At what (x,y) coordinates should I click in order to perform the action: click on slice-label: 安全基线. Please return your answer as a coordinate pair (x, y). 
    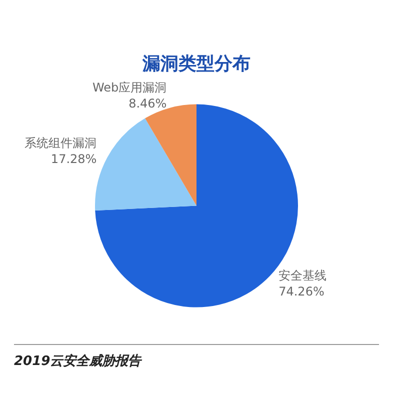
    Looking at the image, I should click on (302, 275).